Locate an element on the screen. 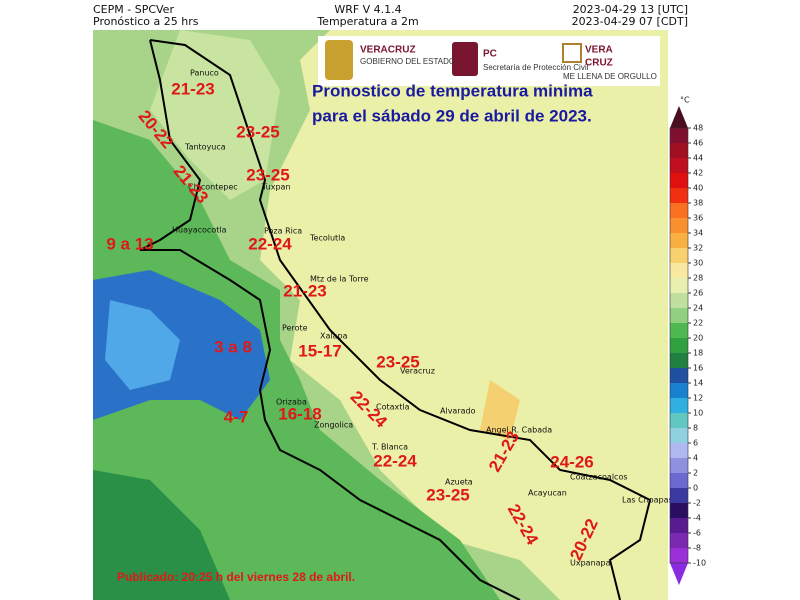 The width and height of the screenshot is (800, 600). place-label: Coatzacoalcos is located at coordinates (599, 477).